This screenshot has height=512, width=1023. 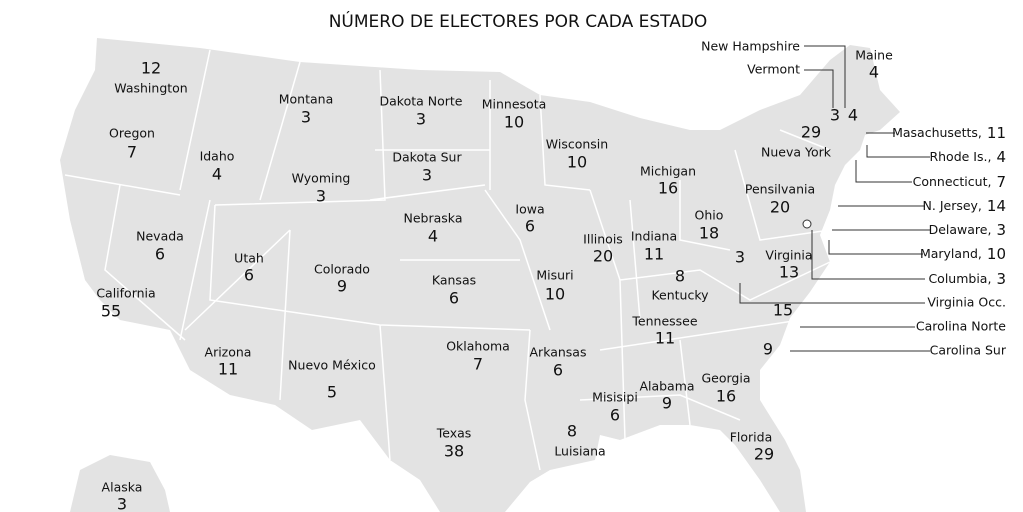 What do you see at coordinates (249, 258) in the screenshot?
I see `state-name: Utah` at bounding box center [249, 258].